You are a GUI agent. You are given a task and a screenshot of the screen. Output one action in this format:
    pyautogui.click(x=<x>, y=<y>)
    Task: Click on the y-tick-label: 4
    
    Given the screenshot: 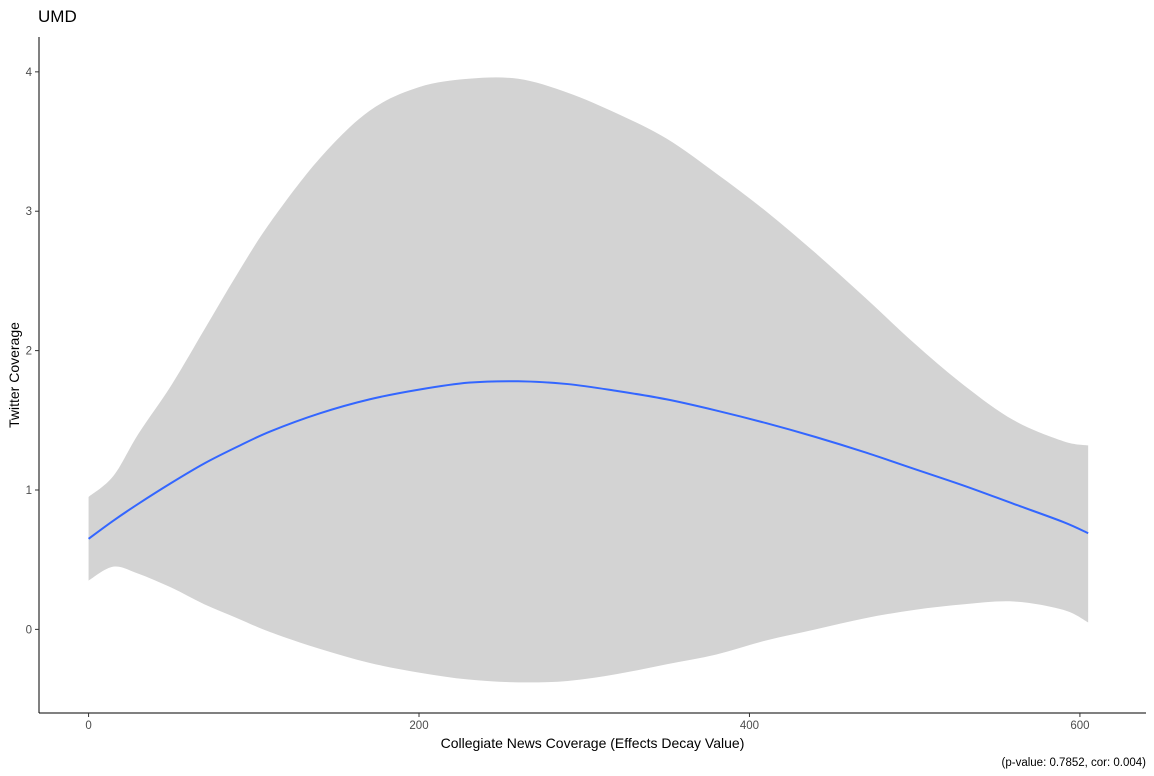 What is the action you would take?
    pyautogui.click(x=29, y=73)
    